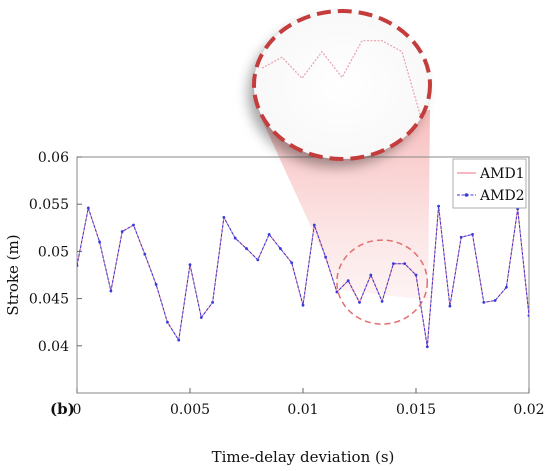  I want to click on y-tick-label: 0.045, so click(49, 300).